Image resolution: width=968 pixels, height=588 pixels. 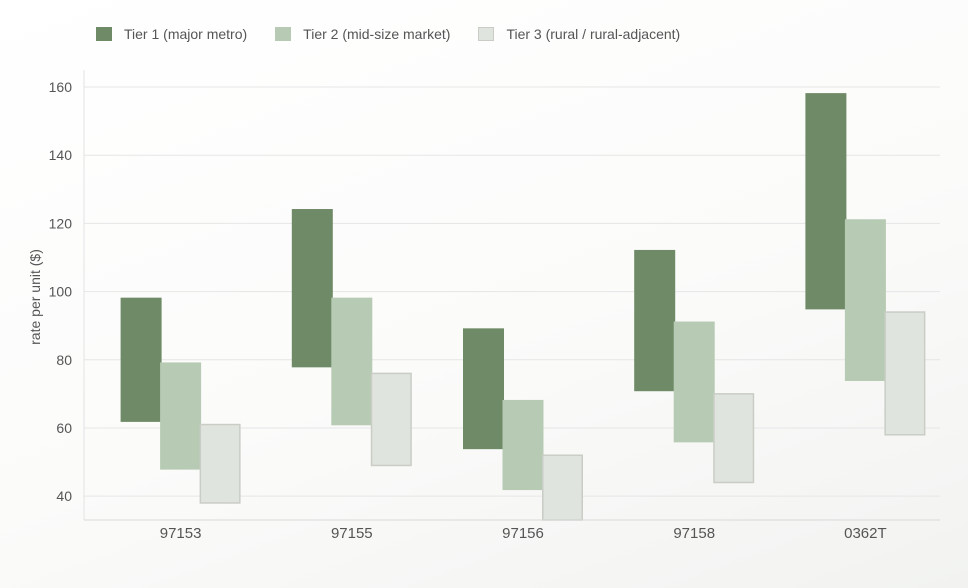 I want to click on legend-label-tier-2: Tier 2 (mid-size market), so click(x=377, y=34).